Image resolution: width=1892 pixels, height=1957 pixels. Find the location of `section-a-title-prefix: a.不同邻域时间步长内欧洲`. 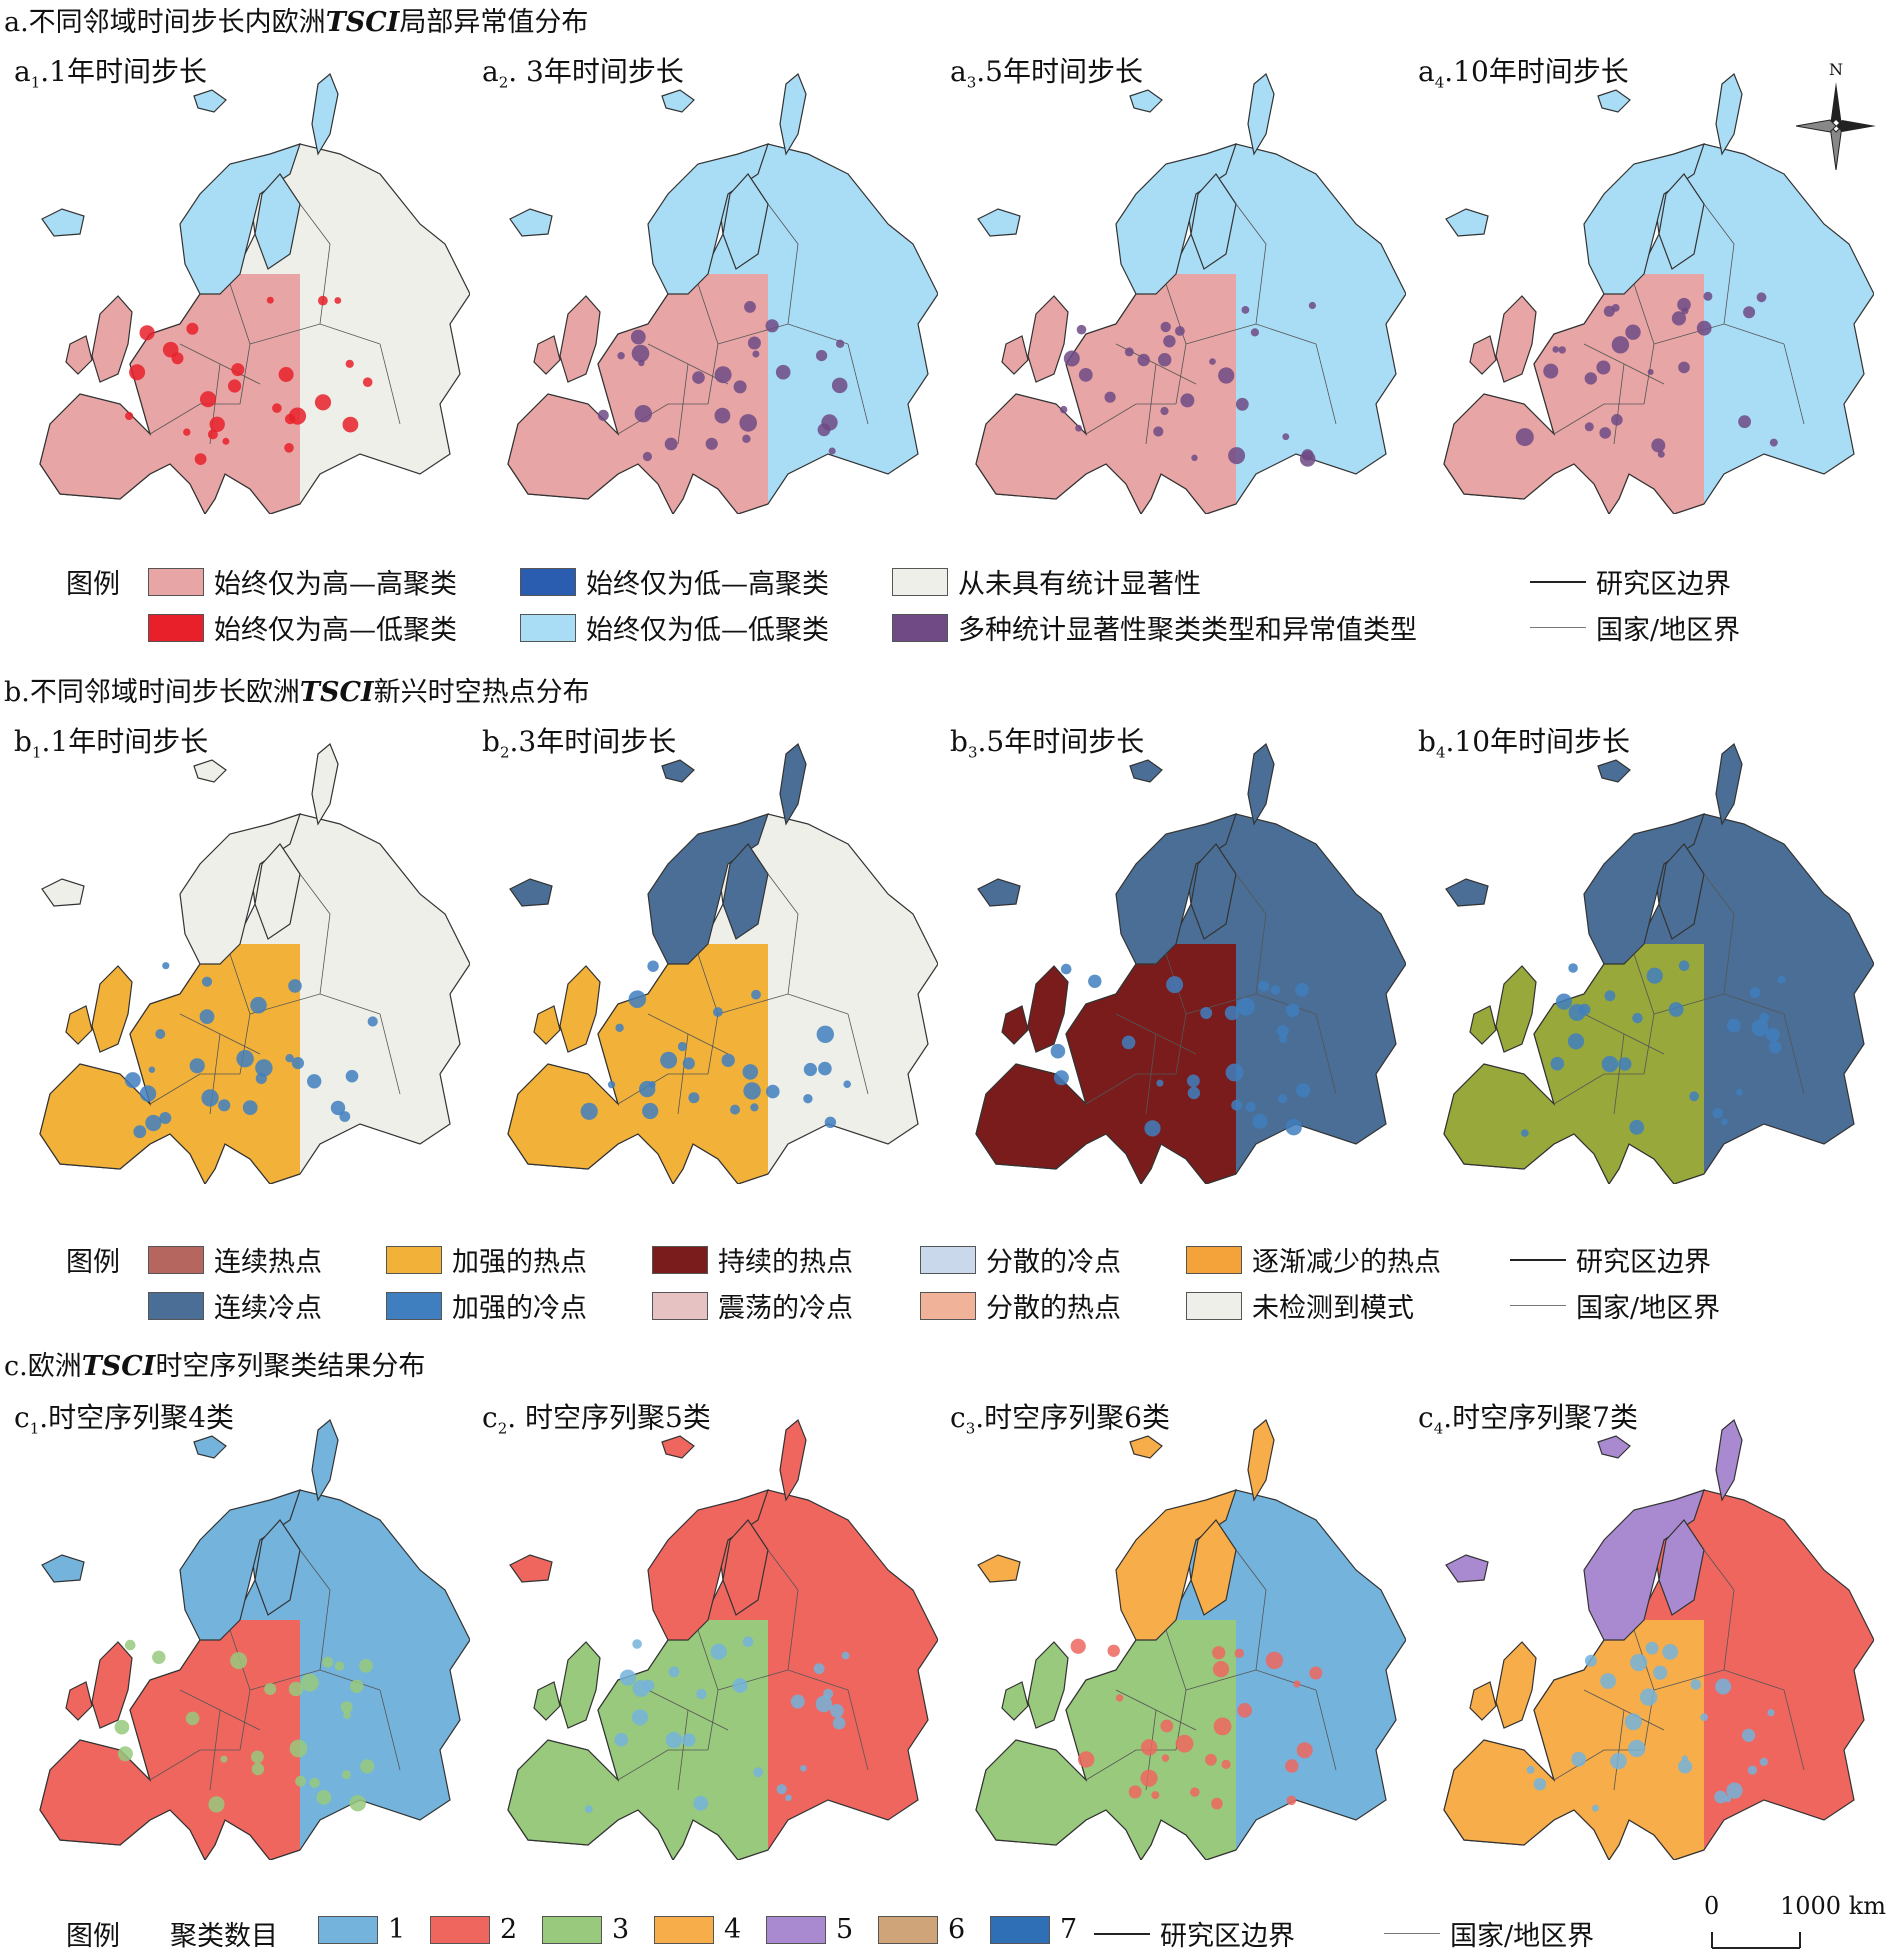

section-a-title-prefix: a.不同邻域时间步长内欧洲 is located at coordinates (165, 22).